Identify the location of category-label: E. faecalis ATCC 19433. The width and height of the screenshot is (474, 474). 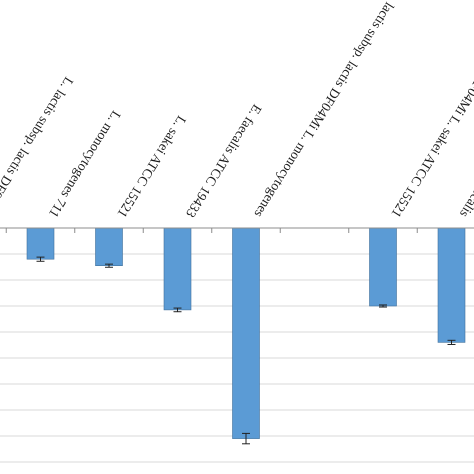
(224, 161).